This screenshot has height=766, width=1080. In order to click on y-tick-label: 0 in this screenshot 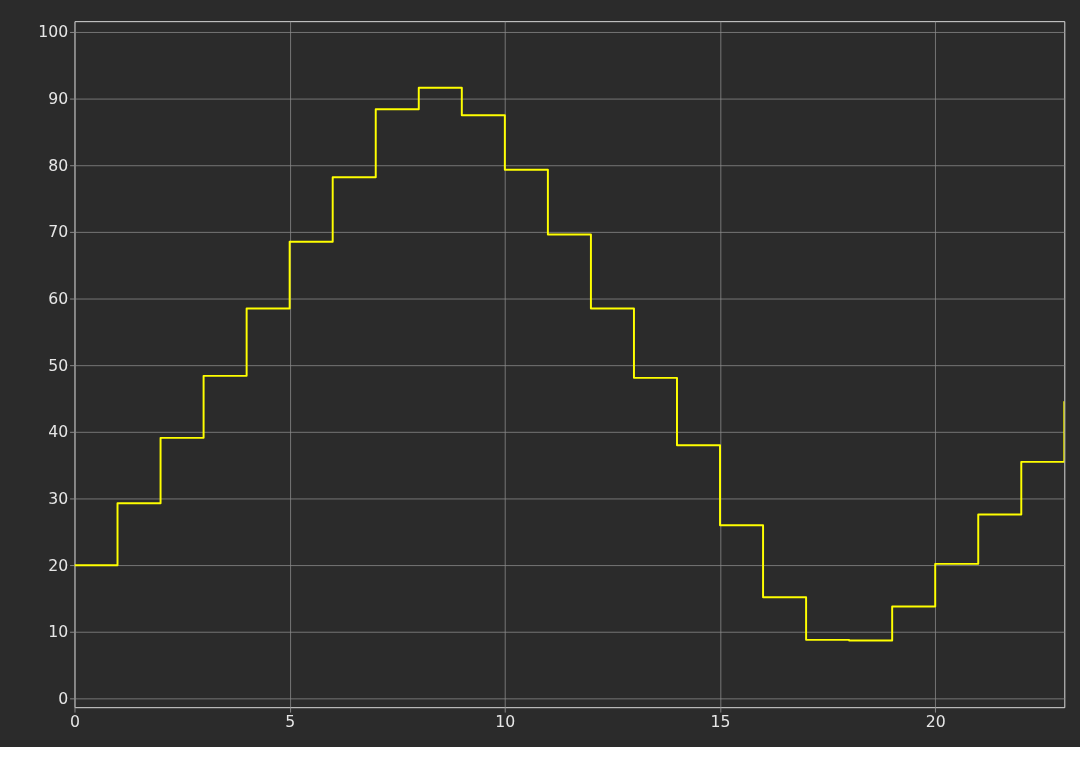, I will do `click(63, 698)`.